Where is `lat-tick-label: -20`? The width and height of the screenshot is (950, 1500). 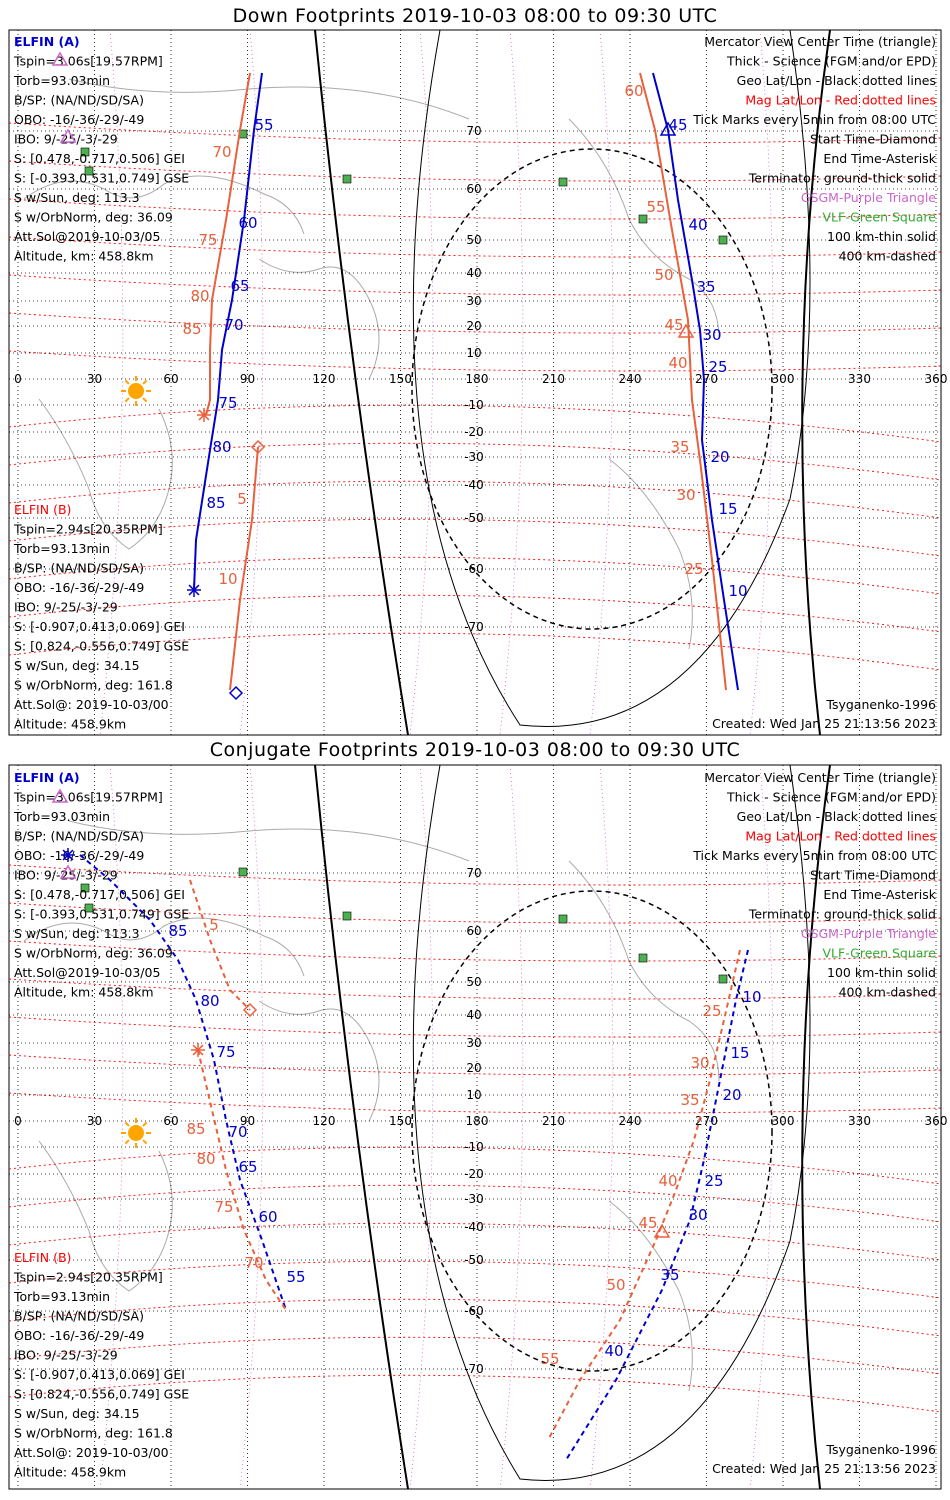 lat-tick-label: -20 is located at coordinates (474, 1174).